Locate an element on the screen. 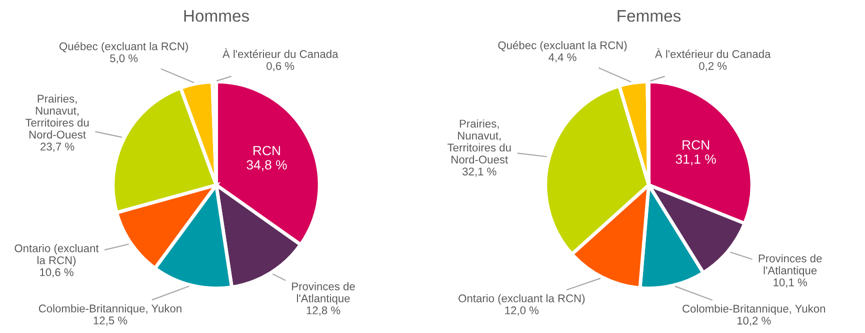  data-label: 4,4 % is located at coordinates (562, 57).